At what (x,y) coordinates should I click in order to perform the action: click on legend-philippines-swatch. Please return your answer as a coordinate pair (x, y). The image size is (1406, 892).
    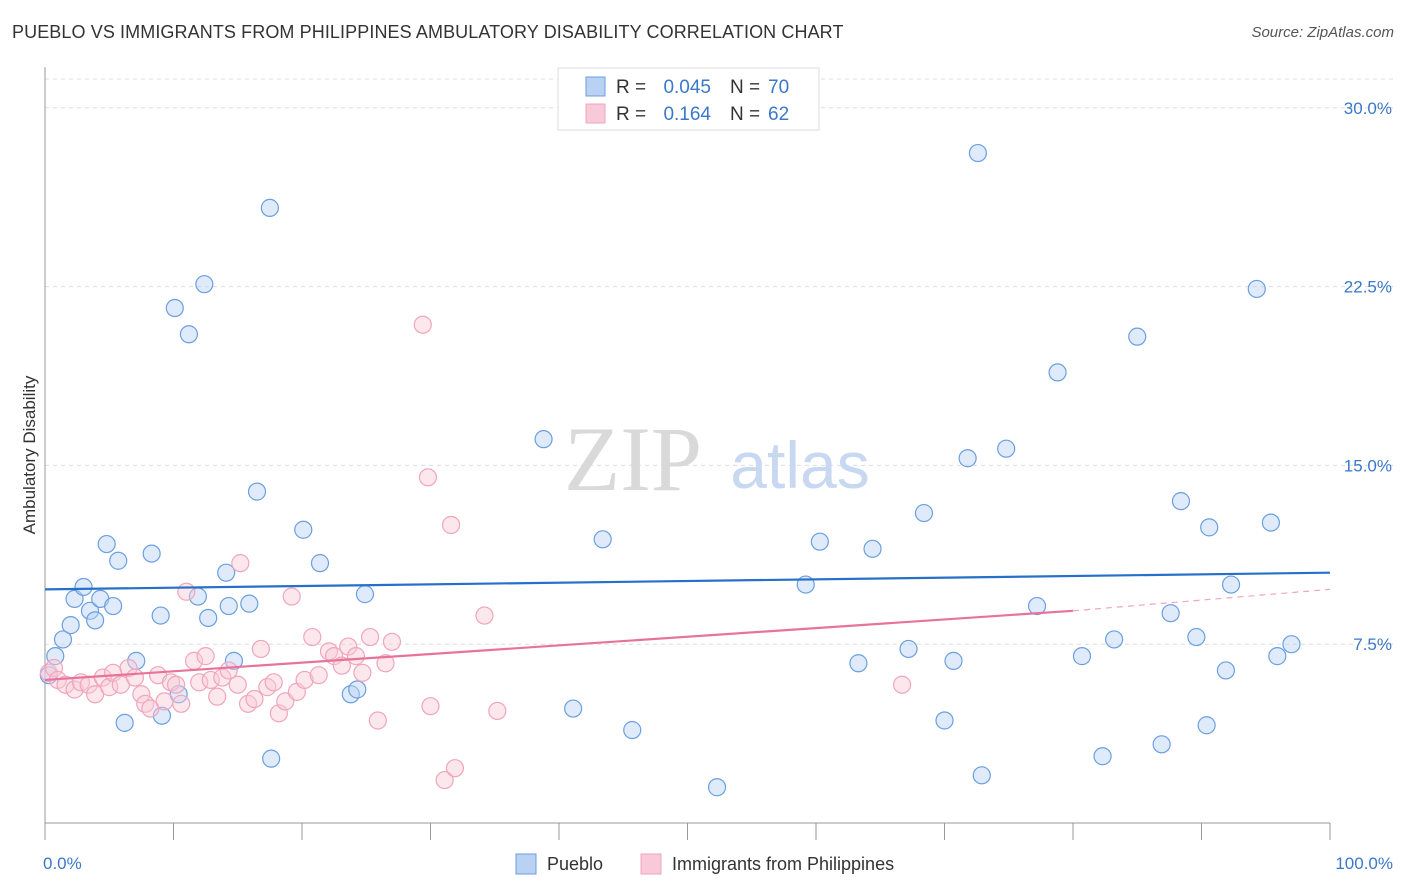
    Looking at the image, I should click on (651, 864).